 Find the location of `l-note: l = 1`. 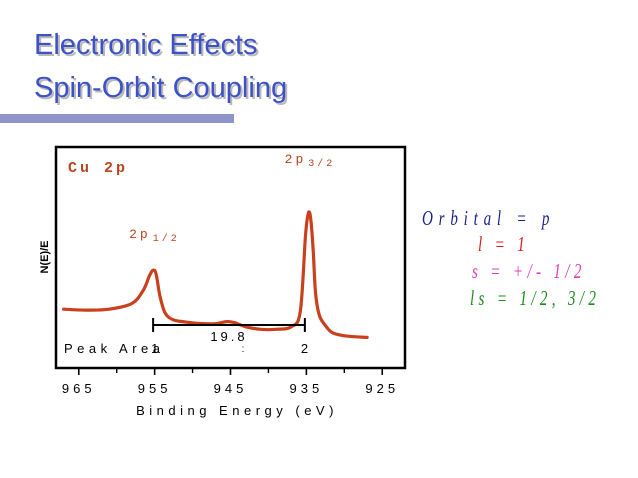

l-note: l = 1 is located at coordinates (504, 244).